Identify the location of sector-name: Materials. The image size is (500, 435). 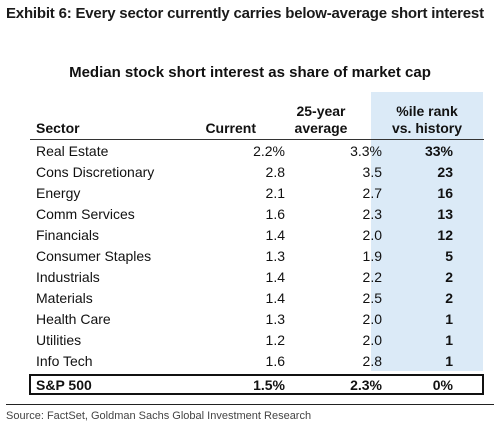
(64, 298).